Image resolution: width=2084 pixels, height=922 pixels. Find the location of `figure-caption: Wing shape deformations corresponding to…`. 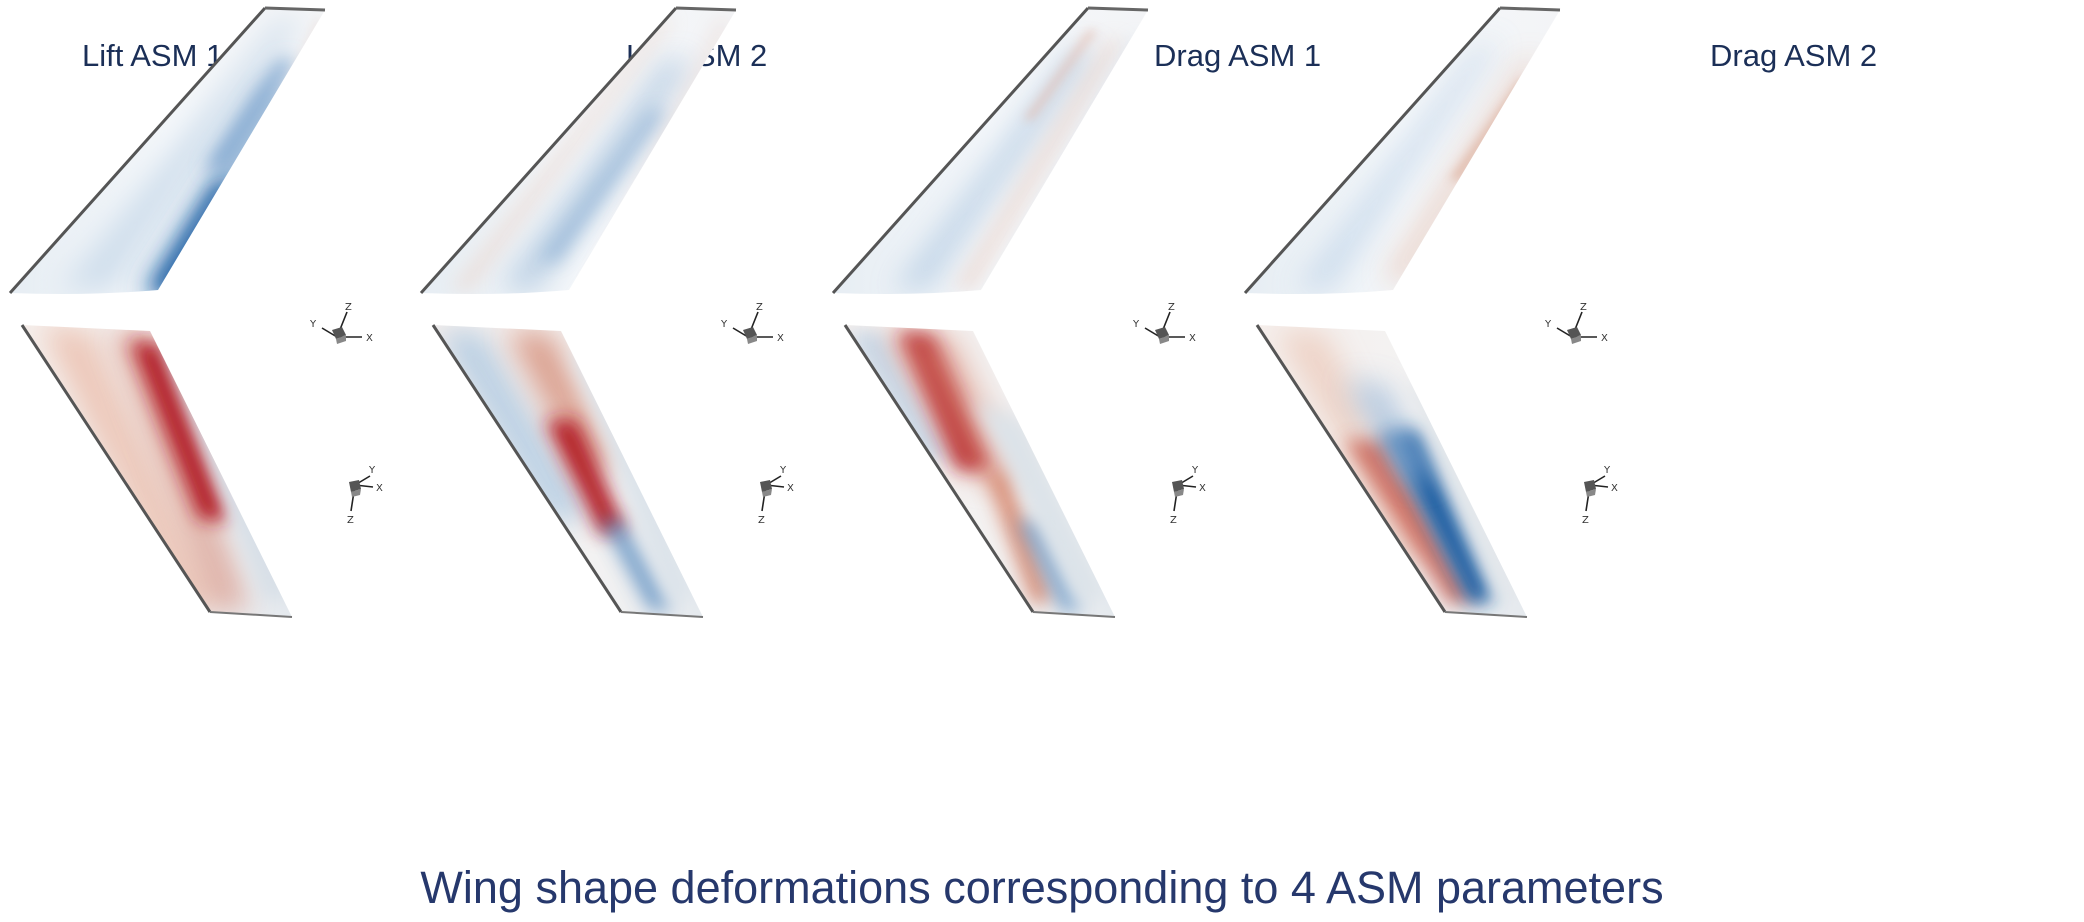

figure-caption: Wing shape deformations corresponding to… is located at coordinates (1042, 887).